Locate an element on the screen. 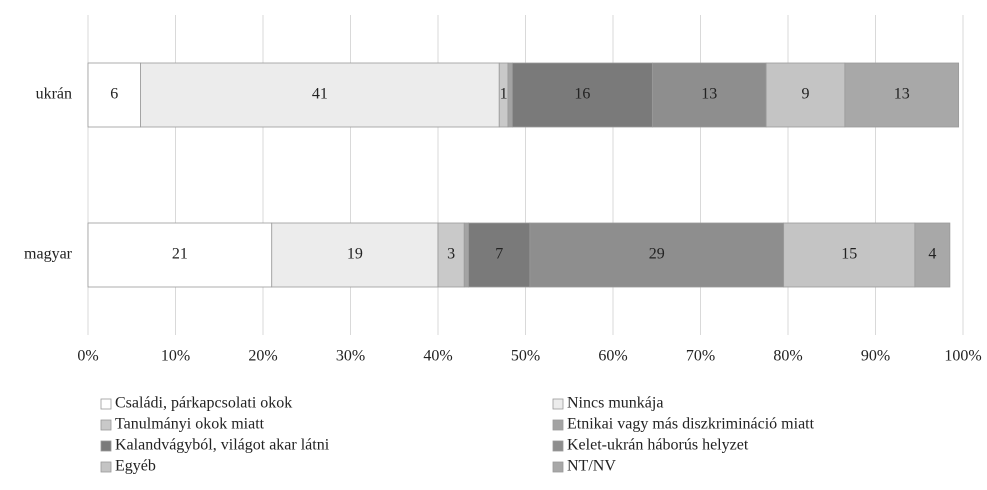 The image size is (987, 490). legend-label: Etnikai vagy más diszkrimináció miatt is located at coordinates (691, 424).